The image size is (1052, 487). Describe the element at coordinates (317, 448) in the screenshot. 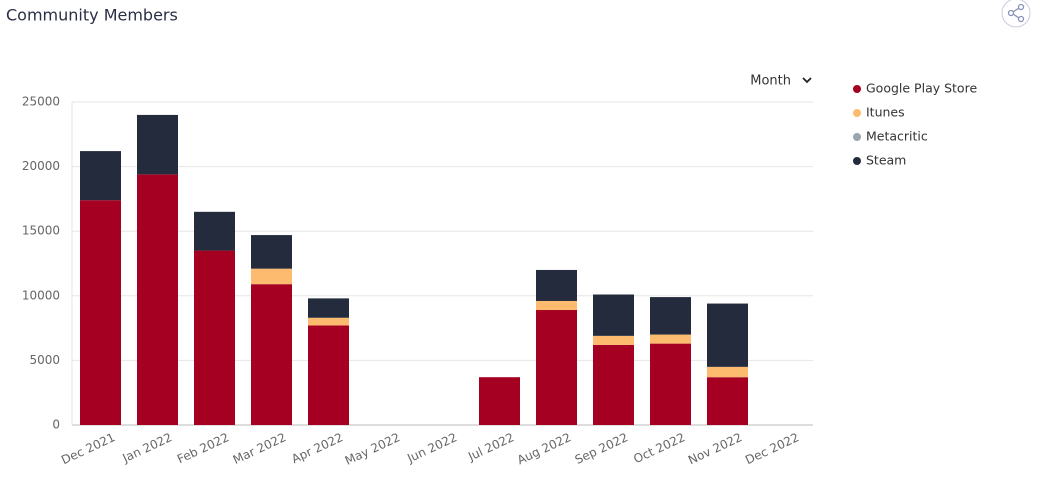

I see `x-tick-label: Apr 2022` at that location.